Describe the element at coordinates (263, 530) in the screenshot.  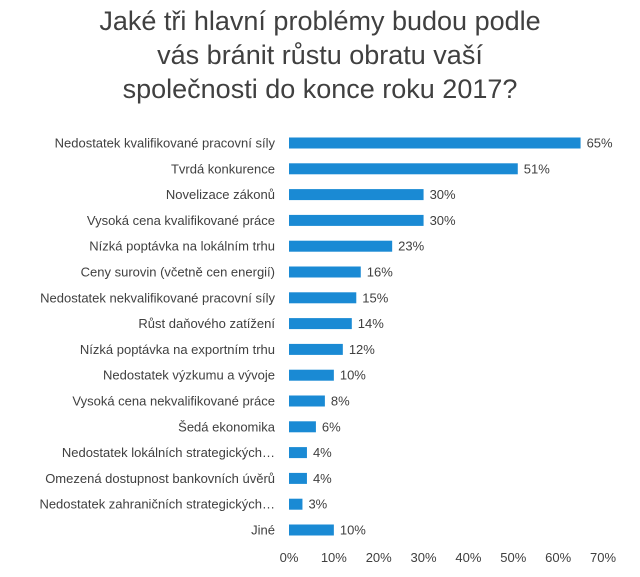
I see `category-label: Jiné` at that location.